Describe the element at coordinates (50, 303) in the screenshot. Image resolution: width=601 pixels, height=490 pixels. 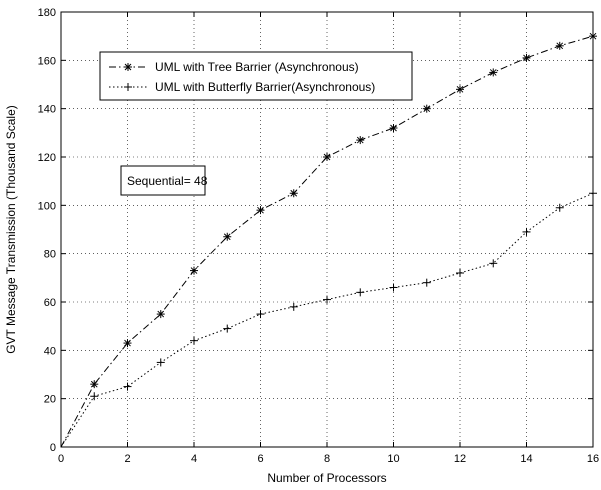
I see `y-tick-label: 60` at that location.